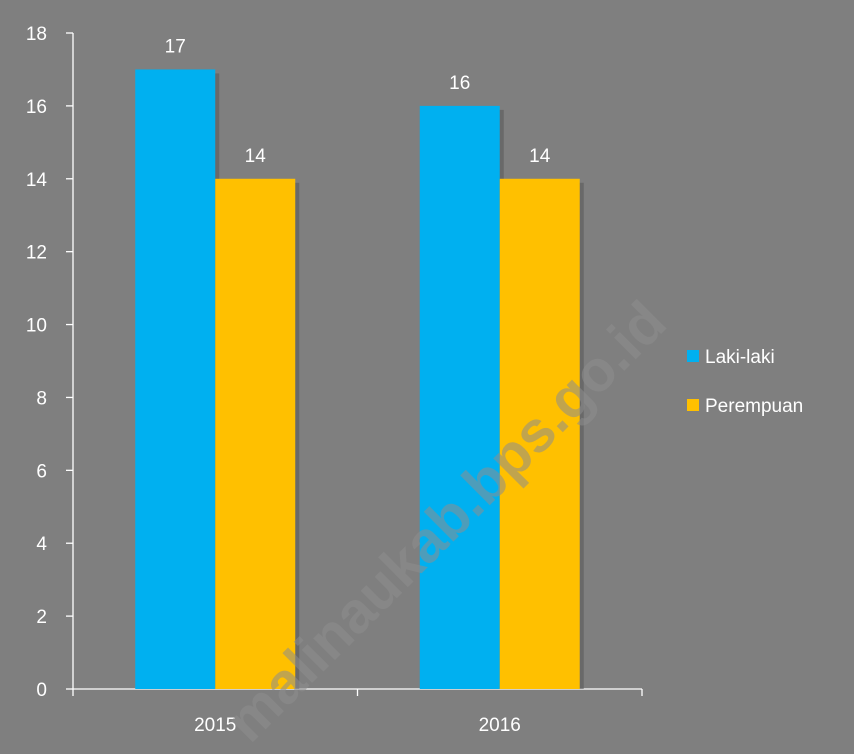  What do you see at coordinates (175, 46) in the screenshot?
I see `data-label: 17` at bounding box center [175, 46].